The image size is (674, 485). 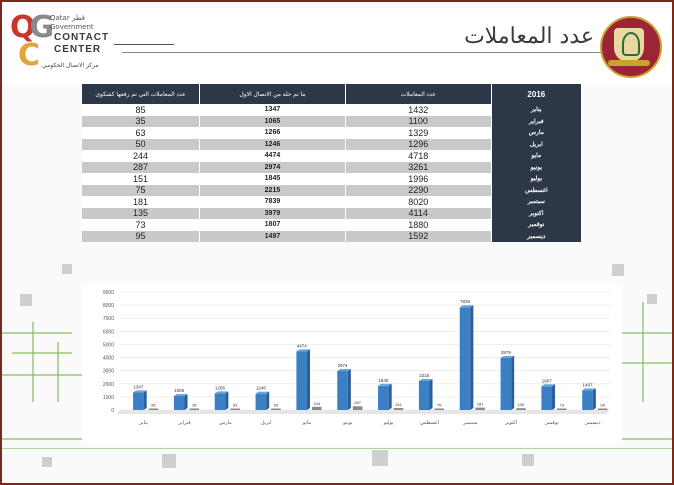 I want to click on cell-complaints: 95, so click(x=141, y=236).